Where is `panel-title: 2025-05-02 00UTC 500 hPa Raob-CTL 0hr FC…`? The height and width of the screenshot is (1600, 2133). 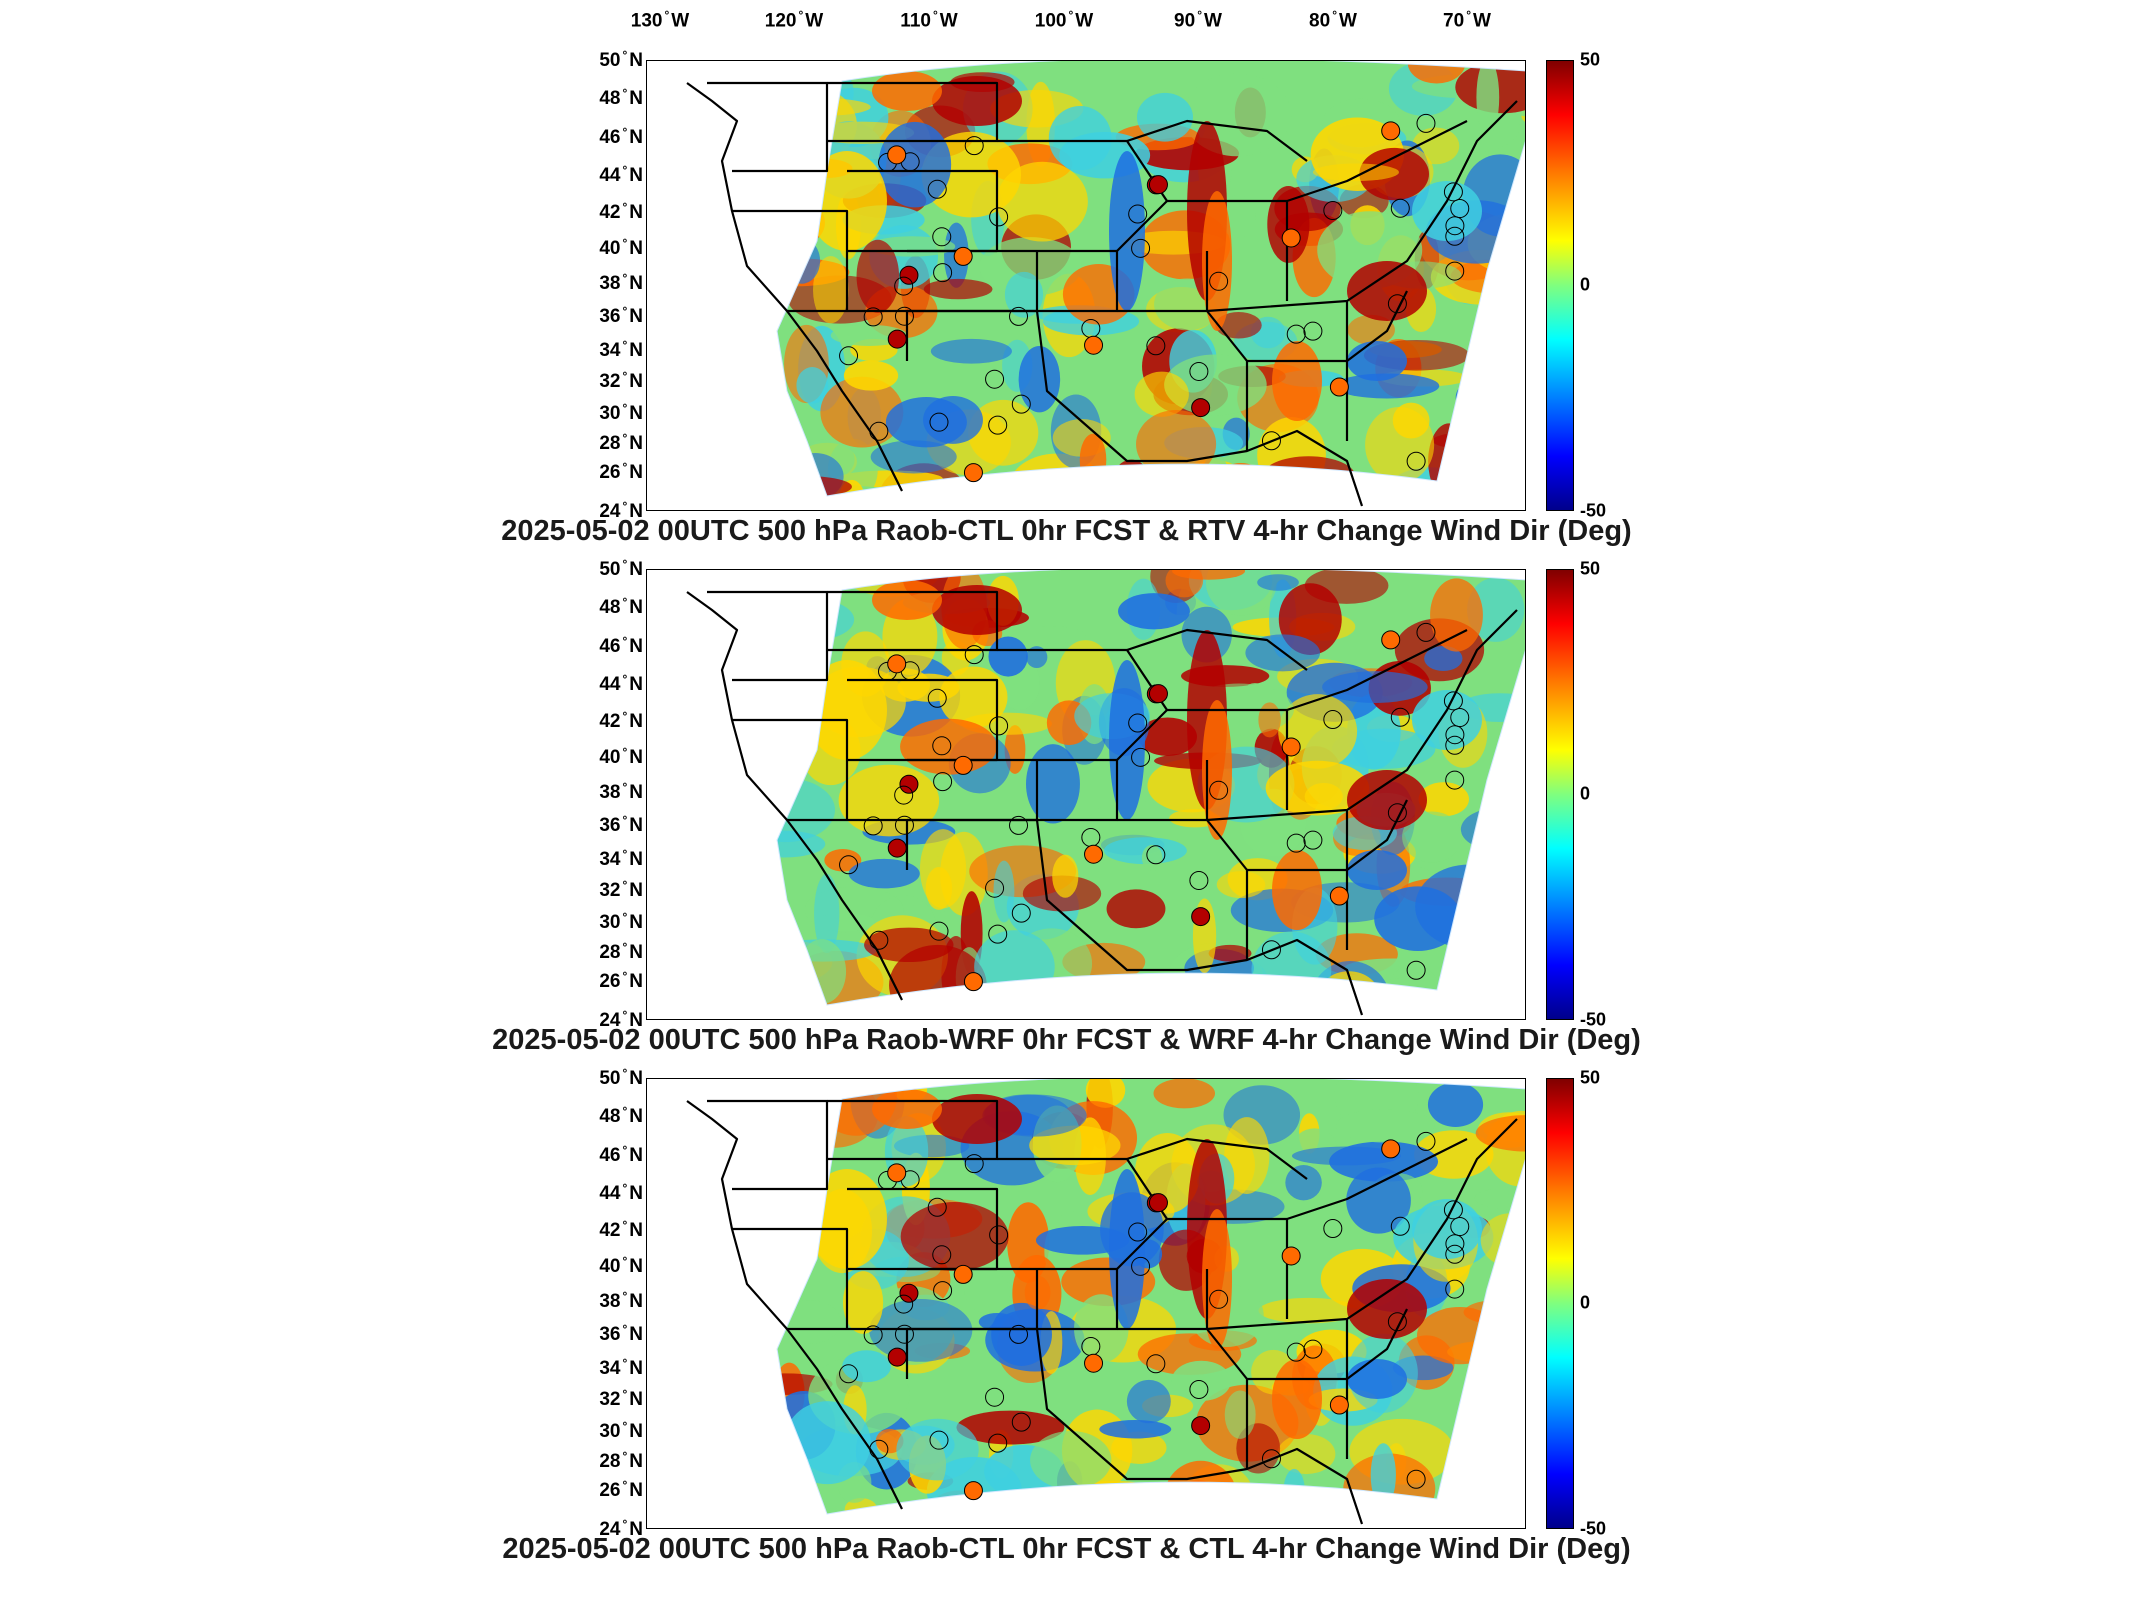
panel-title: 2025-05-02 00UTC 500 hPa Raob-CTL 0hr FC… is located at coordinates (1066, 531).